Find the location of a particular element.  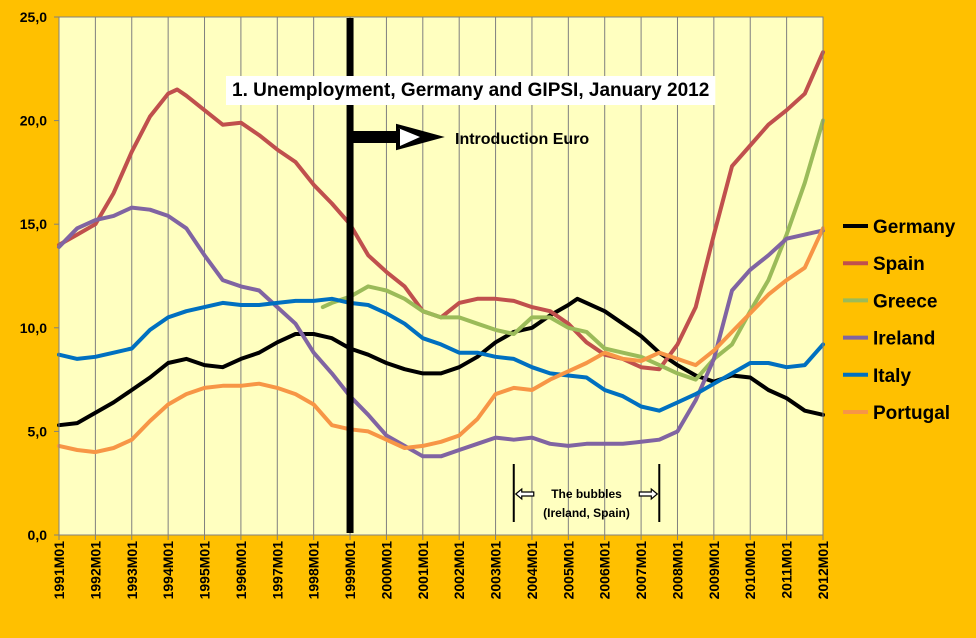

chart-title-box is located at coordinates (471, 90).